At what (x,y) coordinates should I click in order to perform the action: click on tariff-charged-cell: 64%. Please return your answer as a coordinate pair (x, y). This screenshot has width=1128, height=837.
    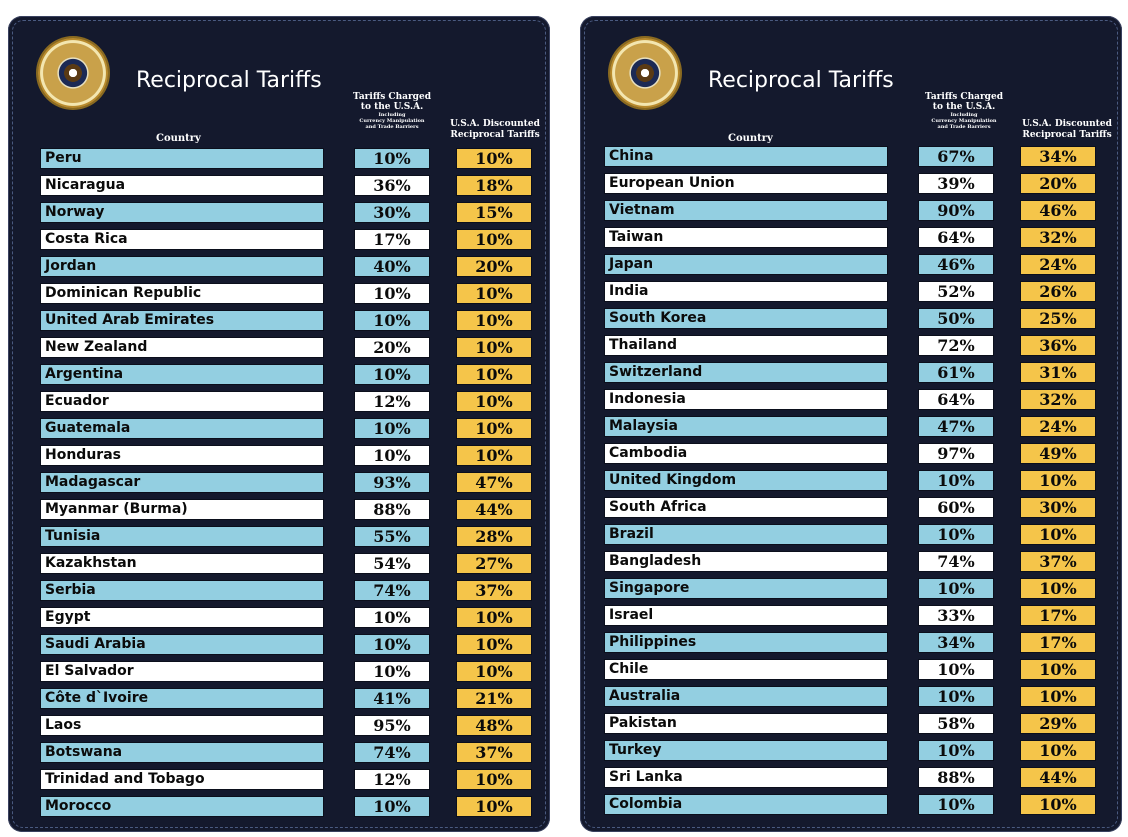
    Looking at the image, I should click on (956, 237).